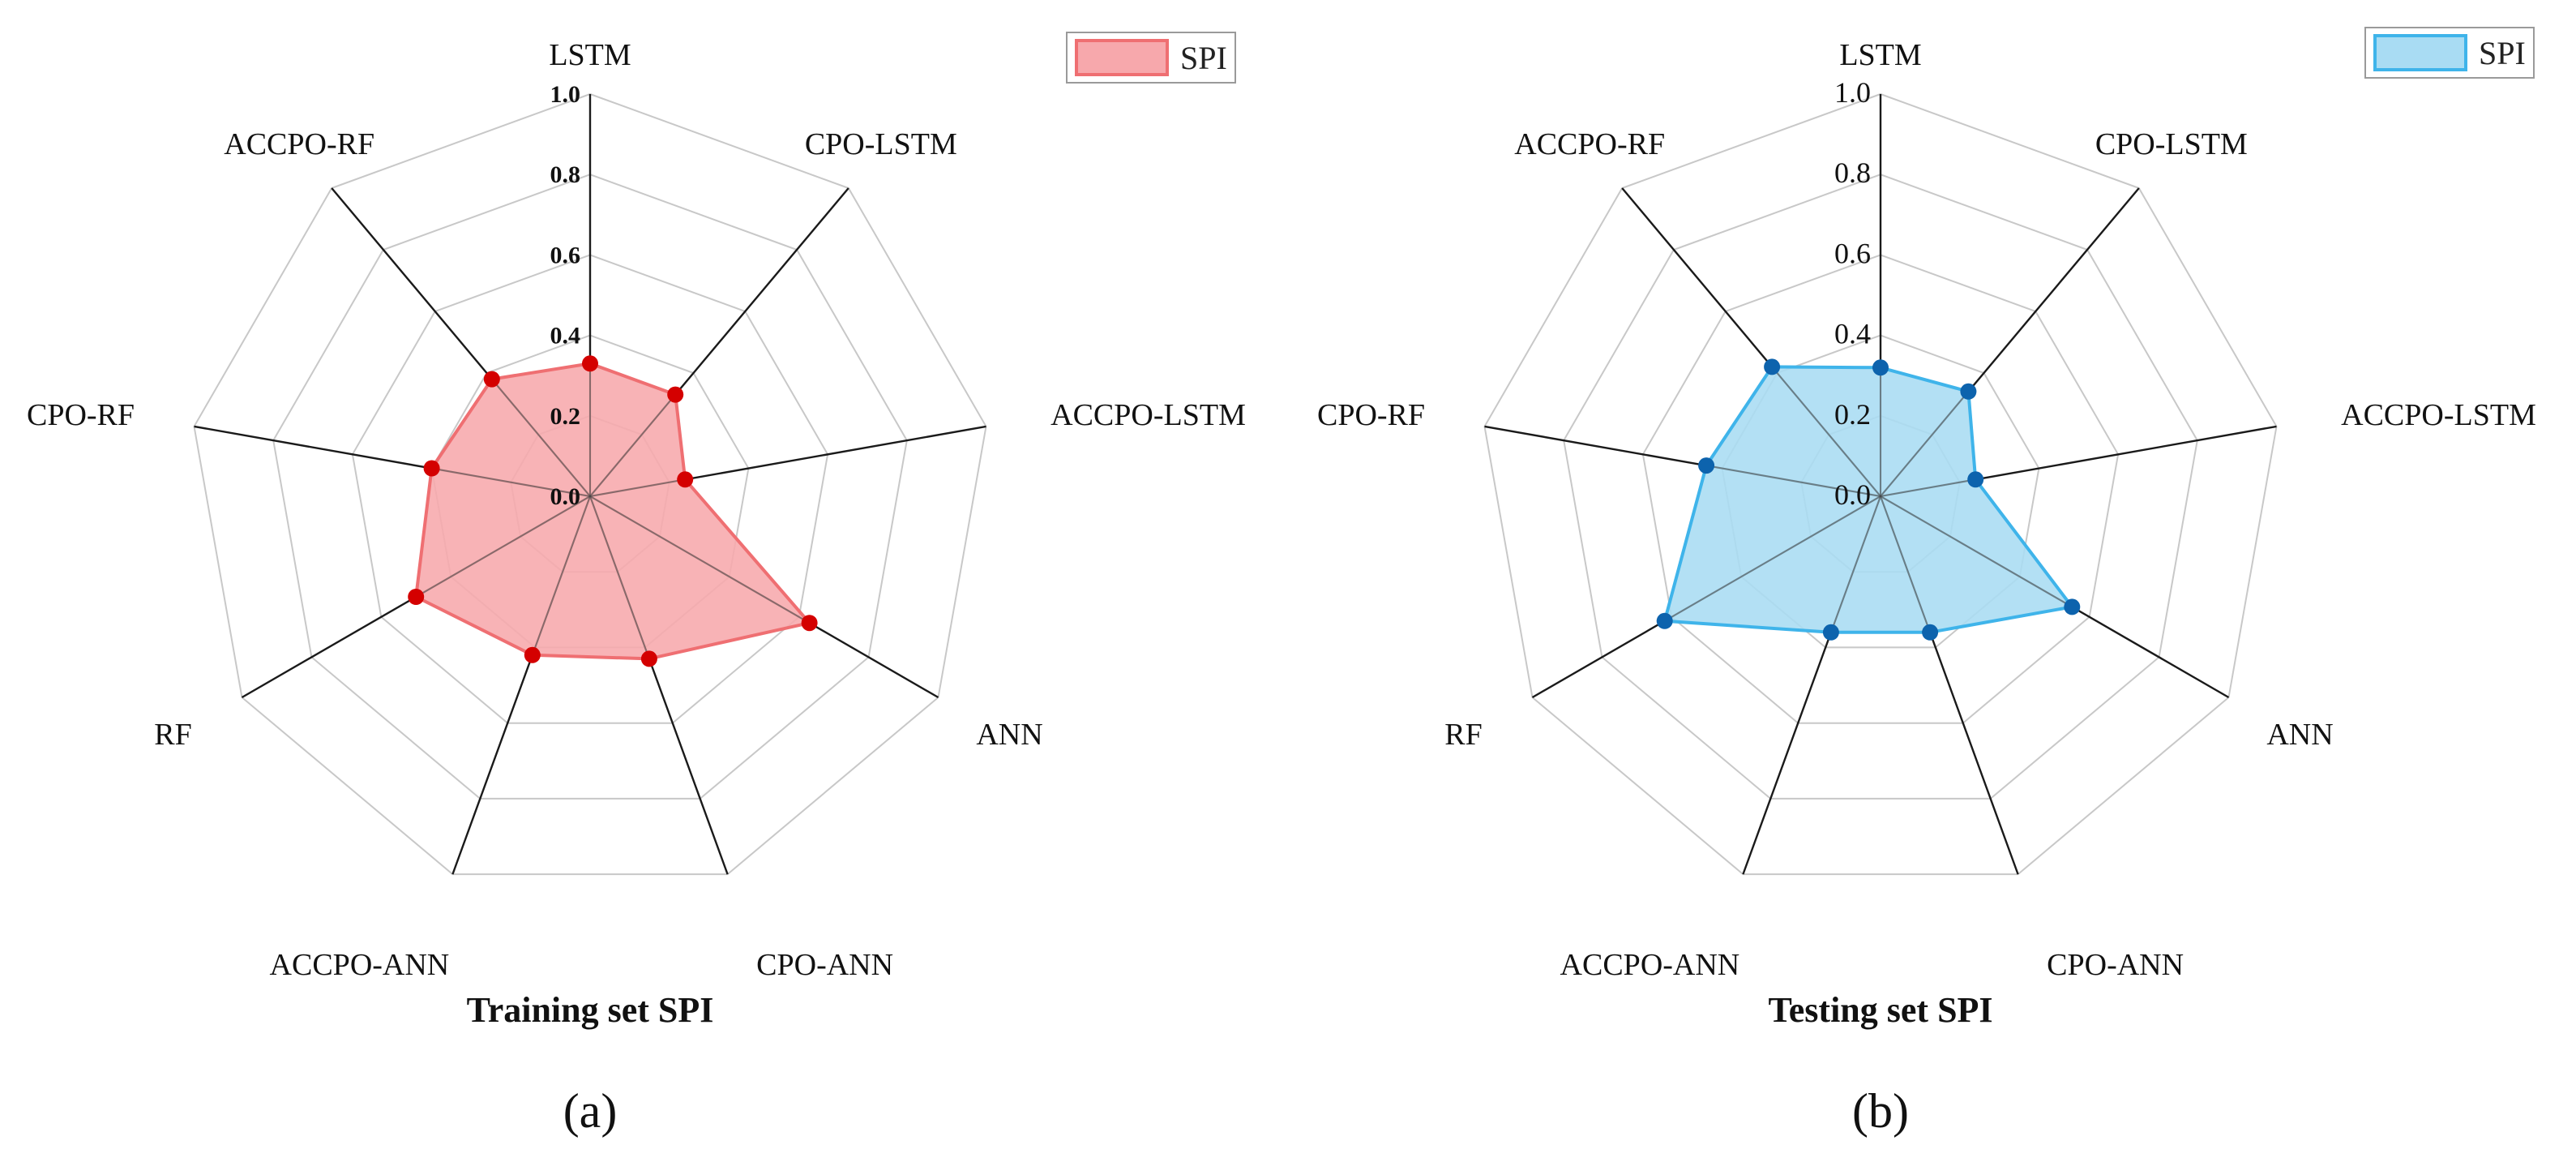 This screenshot has width=2576, height=1175. I want to click on legend-testing: SPI, so click(2449, 53).